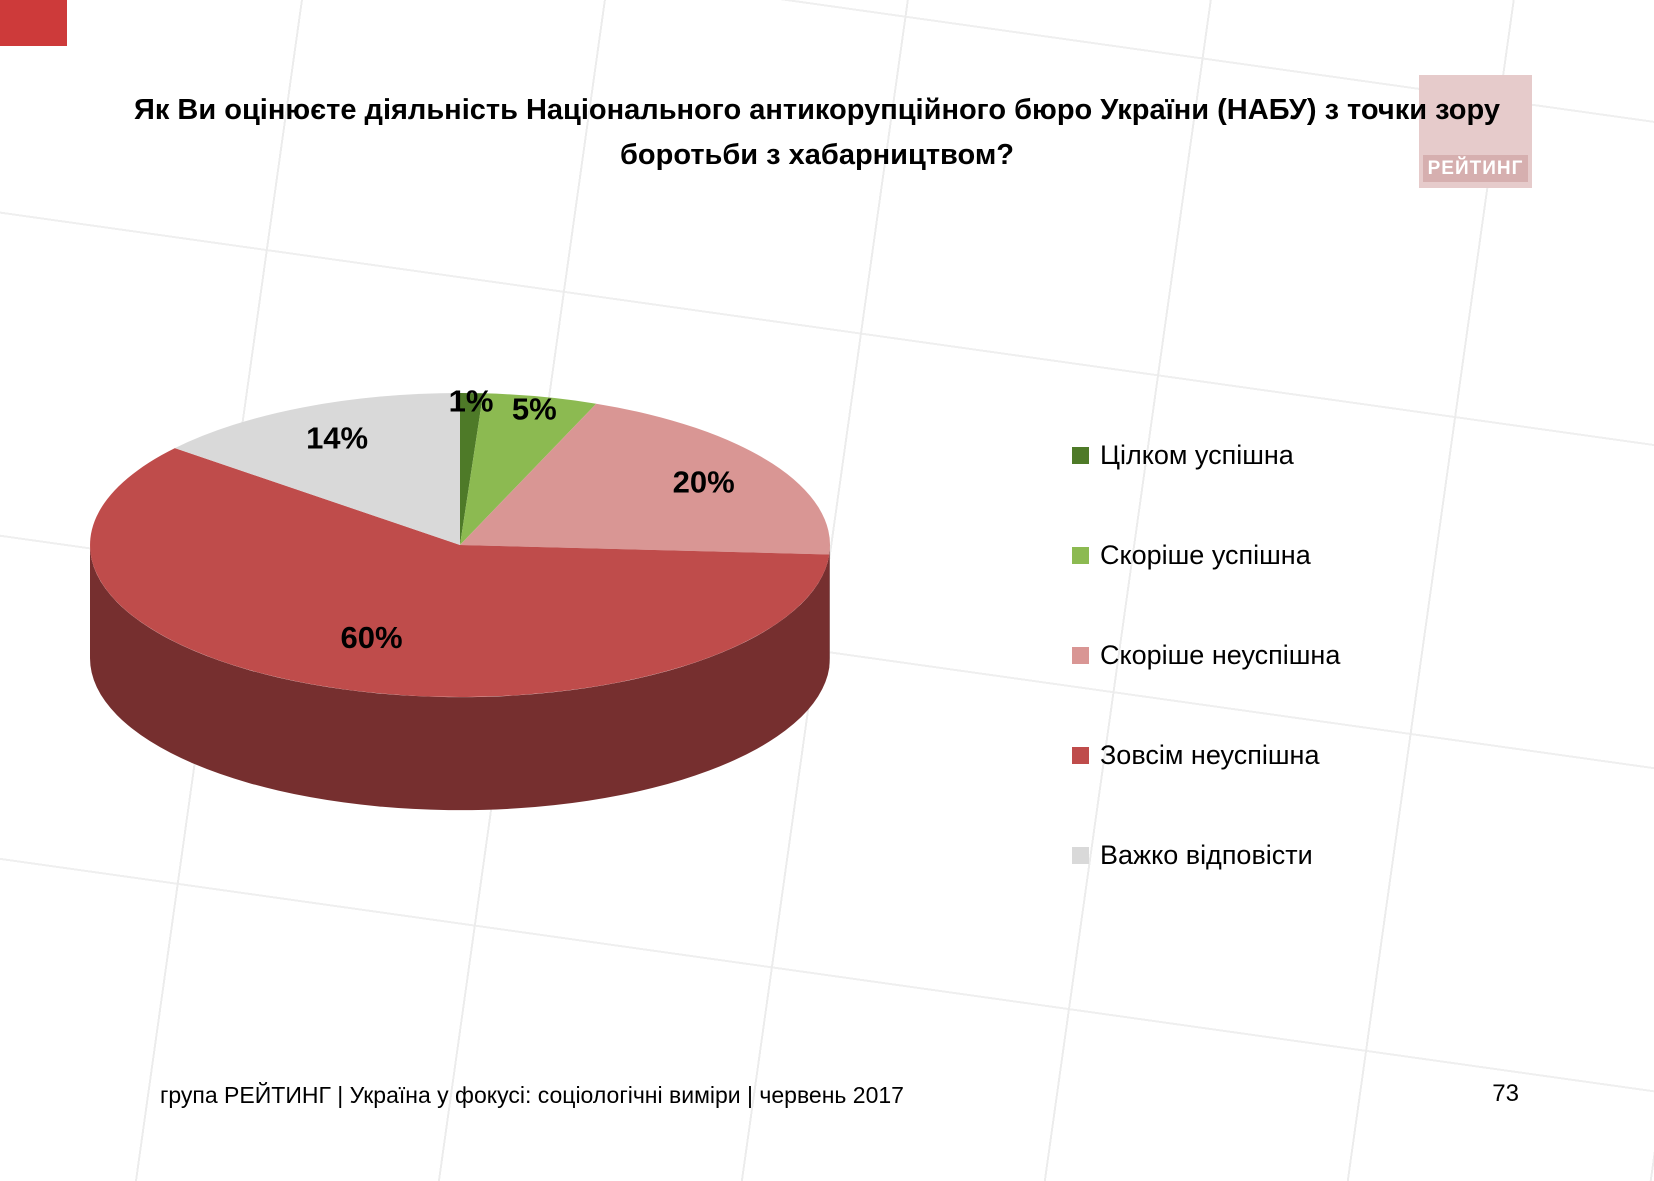 The image size is (1654, 1181). What do you see at coordinates (1197, 454) in the screenshot?
I see `legend-label: Цілком успішна` at bounding box center [1197, 454].